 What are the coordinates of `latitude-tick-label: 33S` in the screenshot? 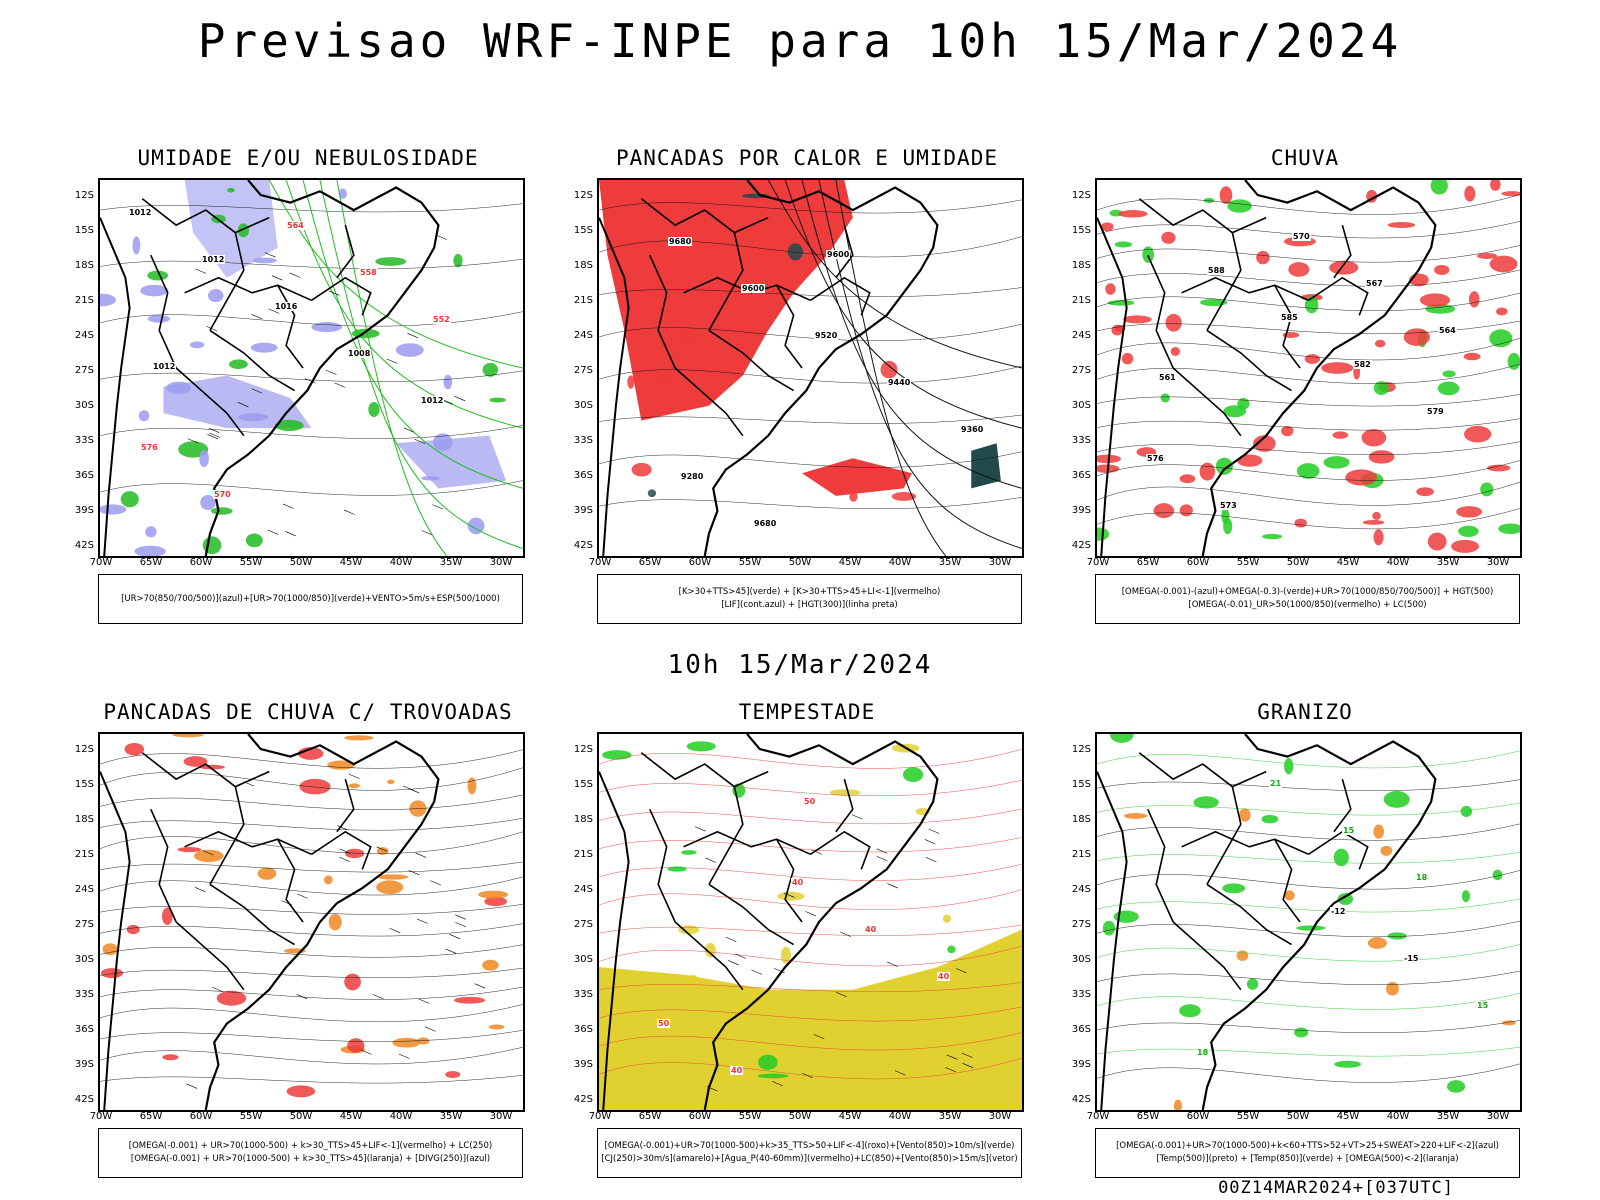 It's located at (583, 440).